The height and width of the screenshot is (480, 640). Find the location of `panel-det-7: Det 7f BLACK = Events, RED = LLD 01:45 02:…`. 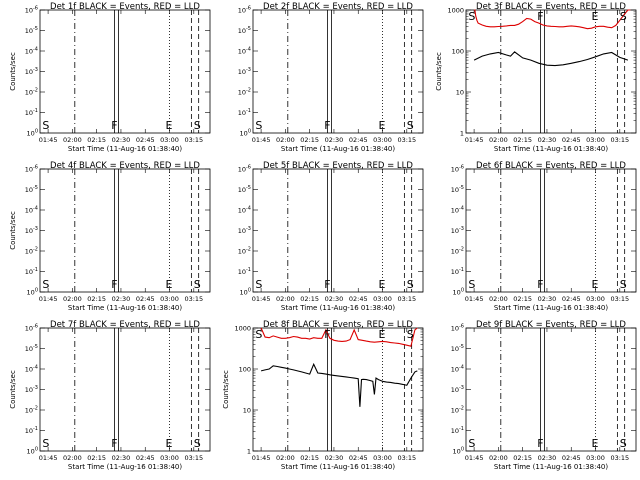

panel-det-7: Det 7f BLACK = Events, RED = LLD 01:45 02:… is located at coordinates (110, 395).